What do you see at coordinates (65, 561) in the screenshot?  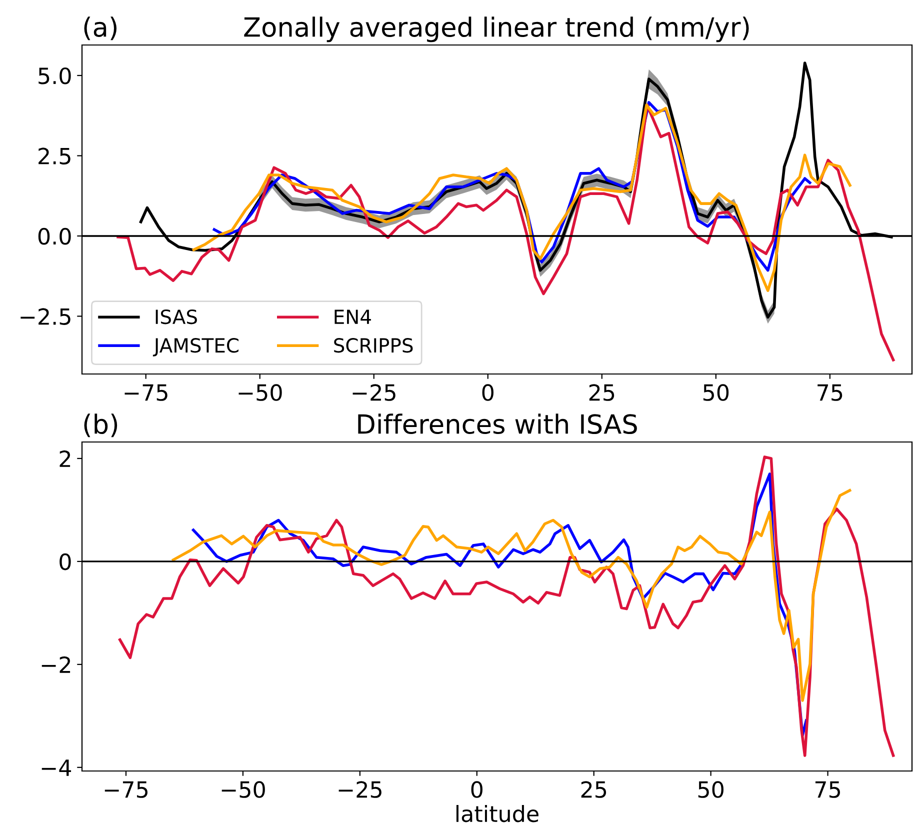 I see `y-tick-label: 0` at bounding box center [65, 561].